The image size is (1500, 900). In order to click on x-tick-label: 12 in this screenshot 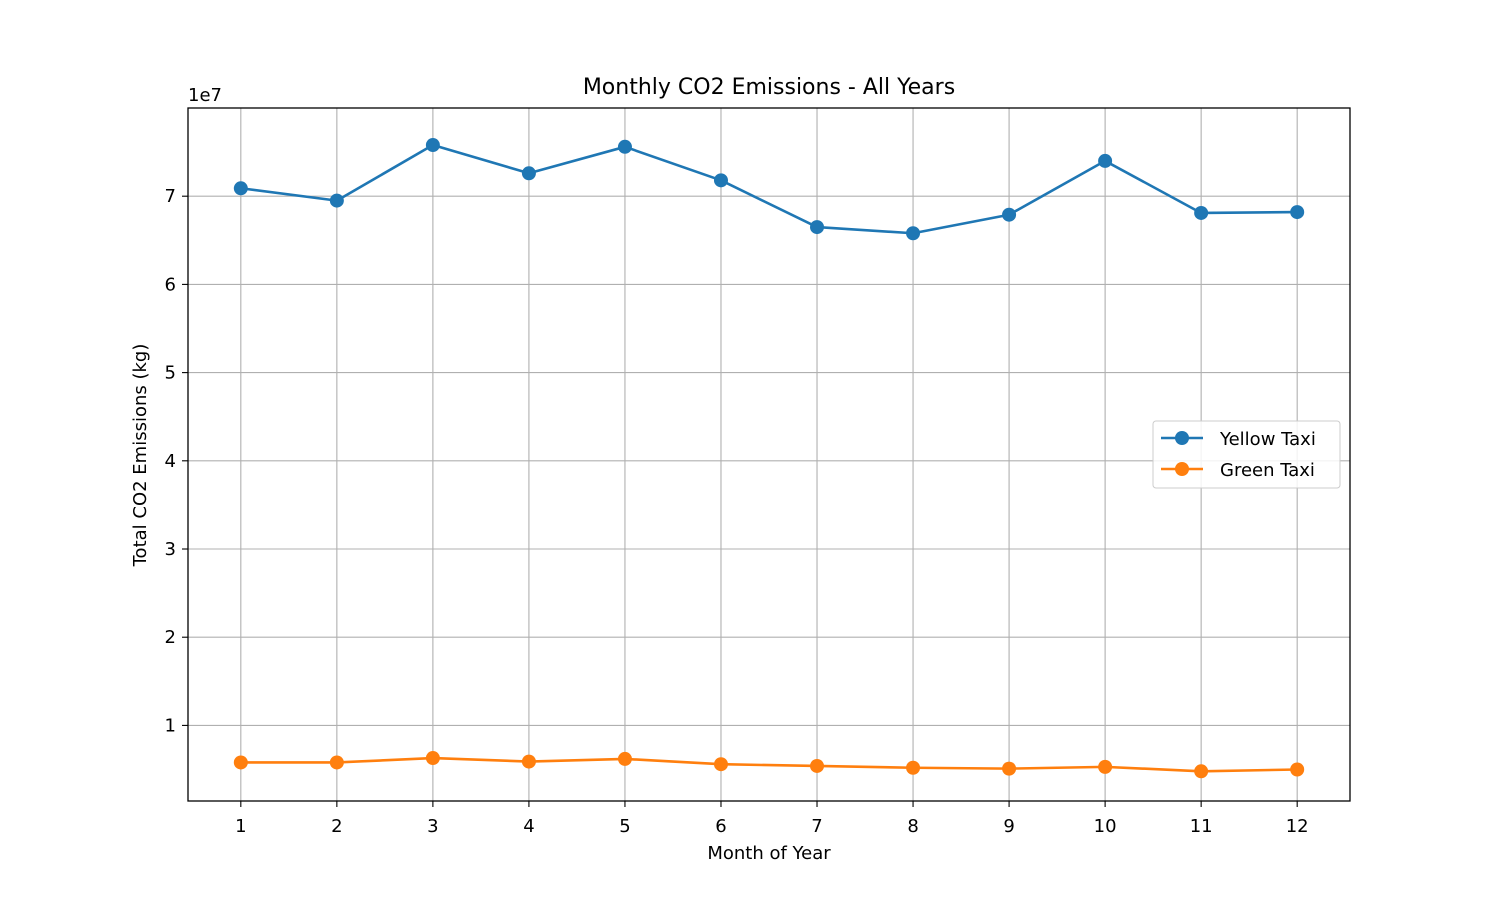, I will do `click(1297, 826)`.